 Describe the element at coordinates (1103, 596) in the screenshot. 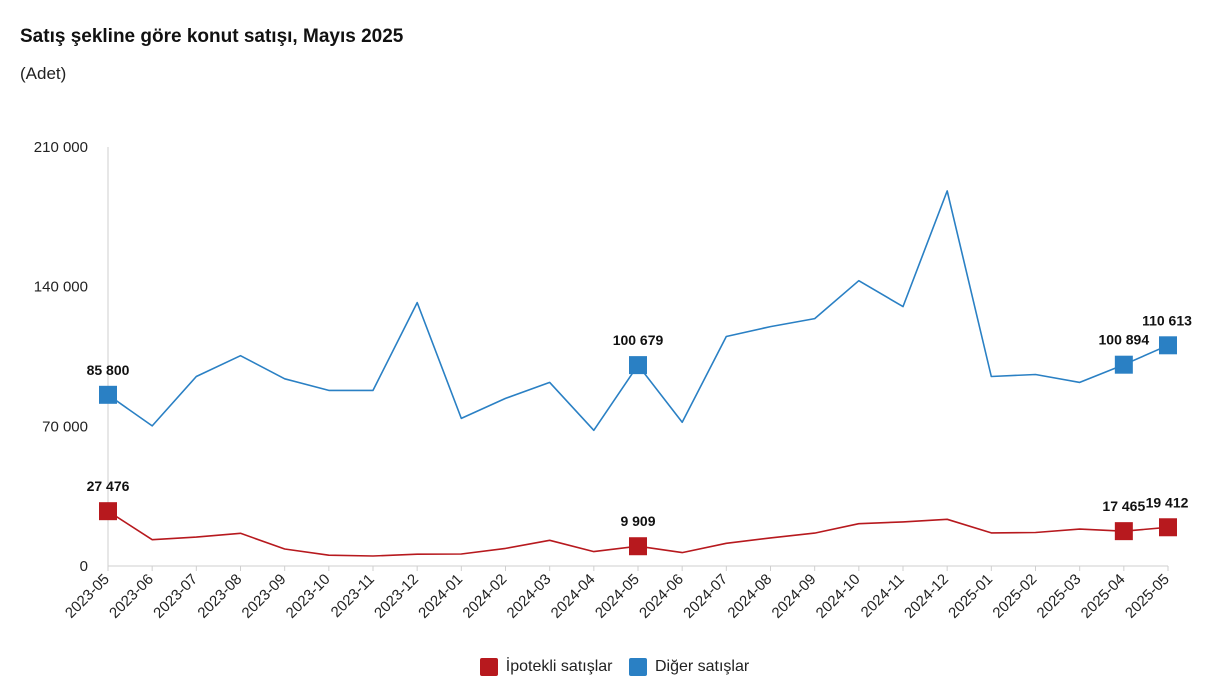

I see `x-tick-label: 2025-04` at that location.